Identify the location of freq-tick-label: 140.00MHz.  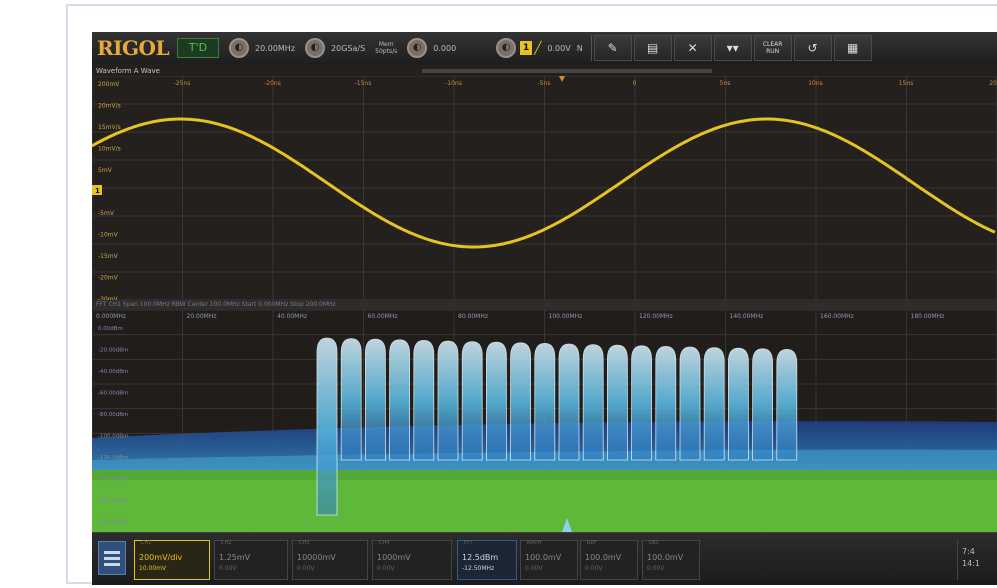
(747, 316).